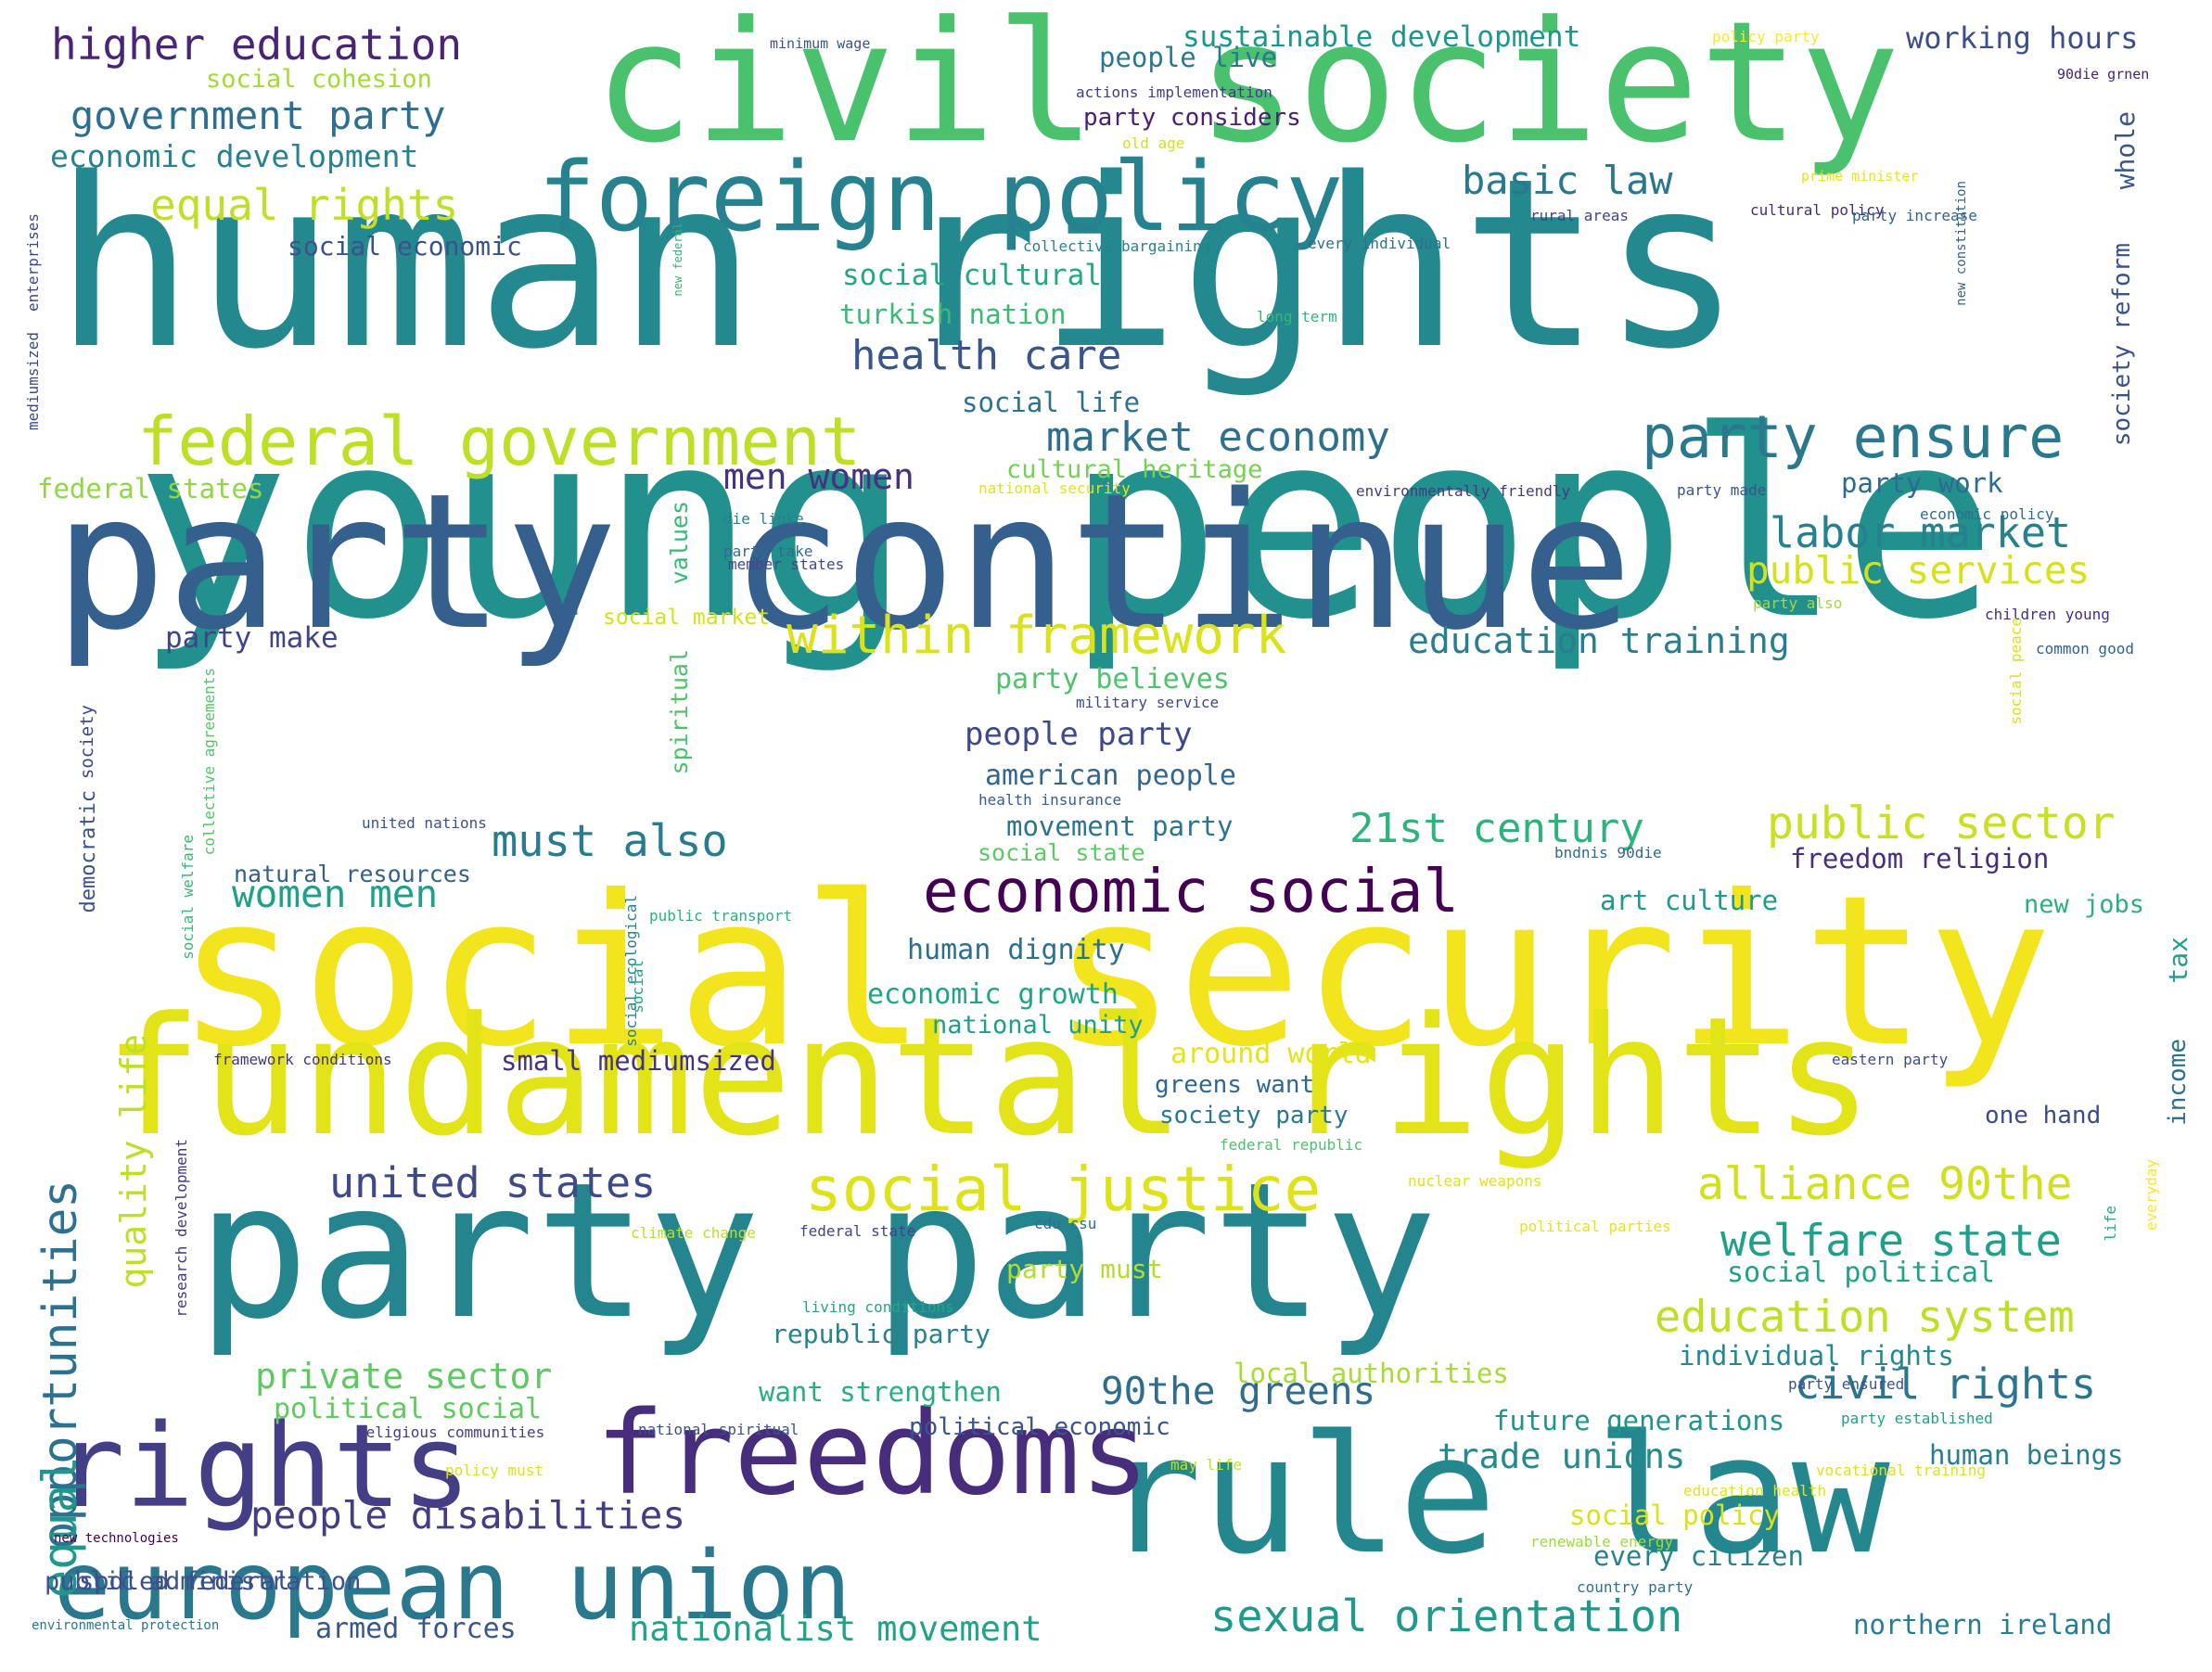 This screenshot has height=1672, width=2212. I want to click on cloud-word: within framework, so click(1036, 636).